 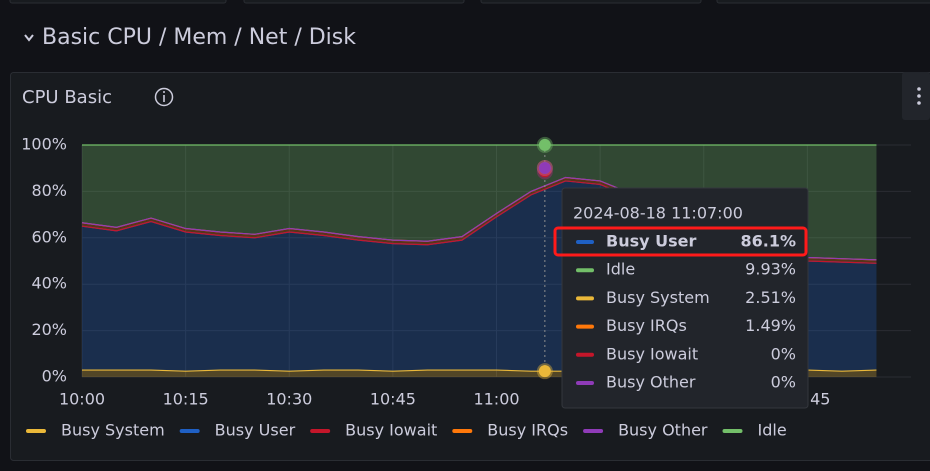 I want to click on row-title: Basic CPU / Mem / Net / Disk, so click(x=199, y=37).